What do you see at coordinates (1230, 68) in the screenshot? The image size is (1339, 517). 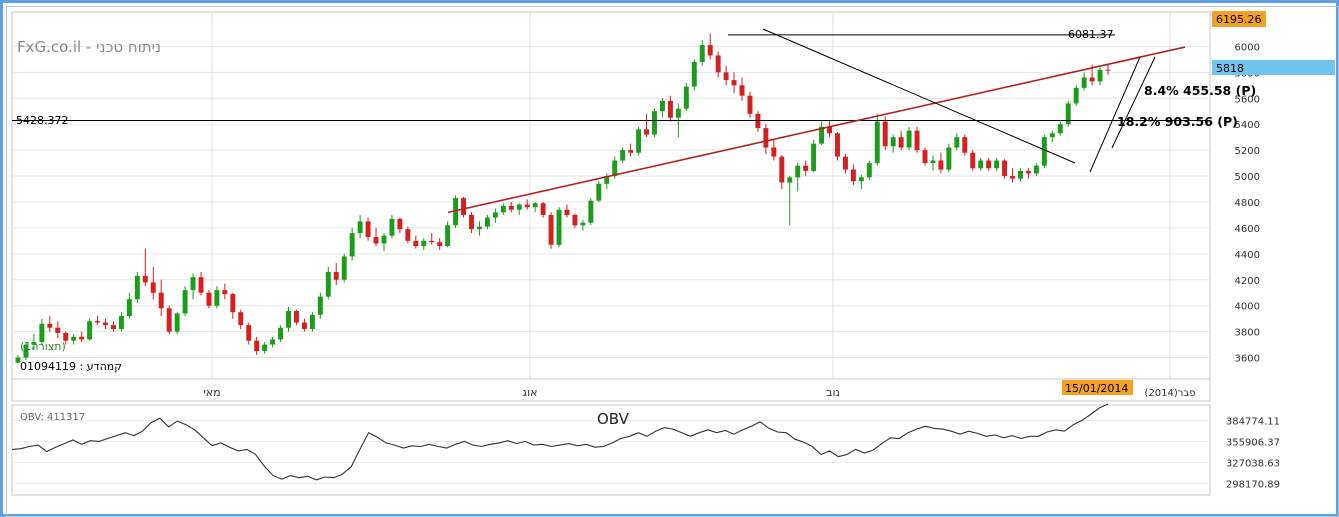 I see `last-price-badge-text: 5818` at bounding box center [1230, 68].